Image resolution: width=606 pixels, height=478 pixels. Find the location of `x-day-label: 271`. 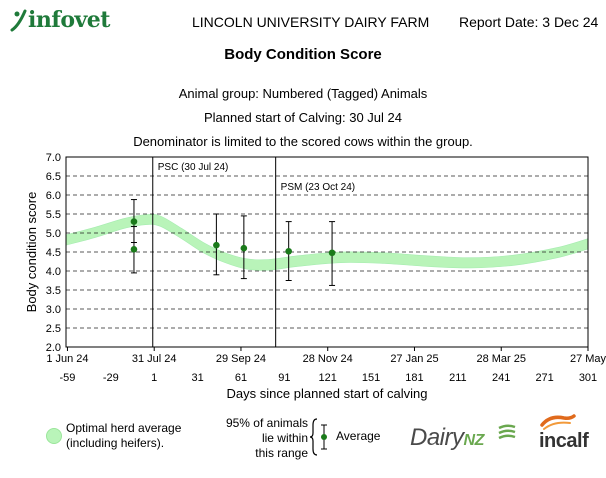

x-day-label: 271 is located at coordinates (544, 378).